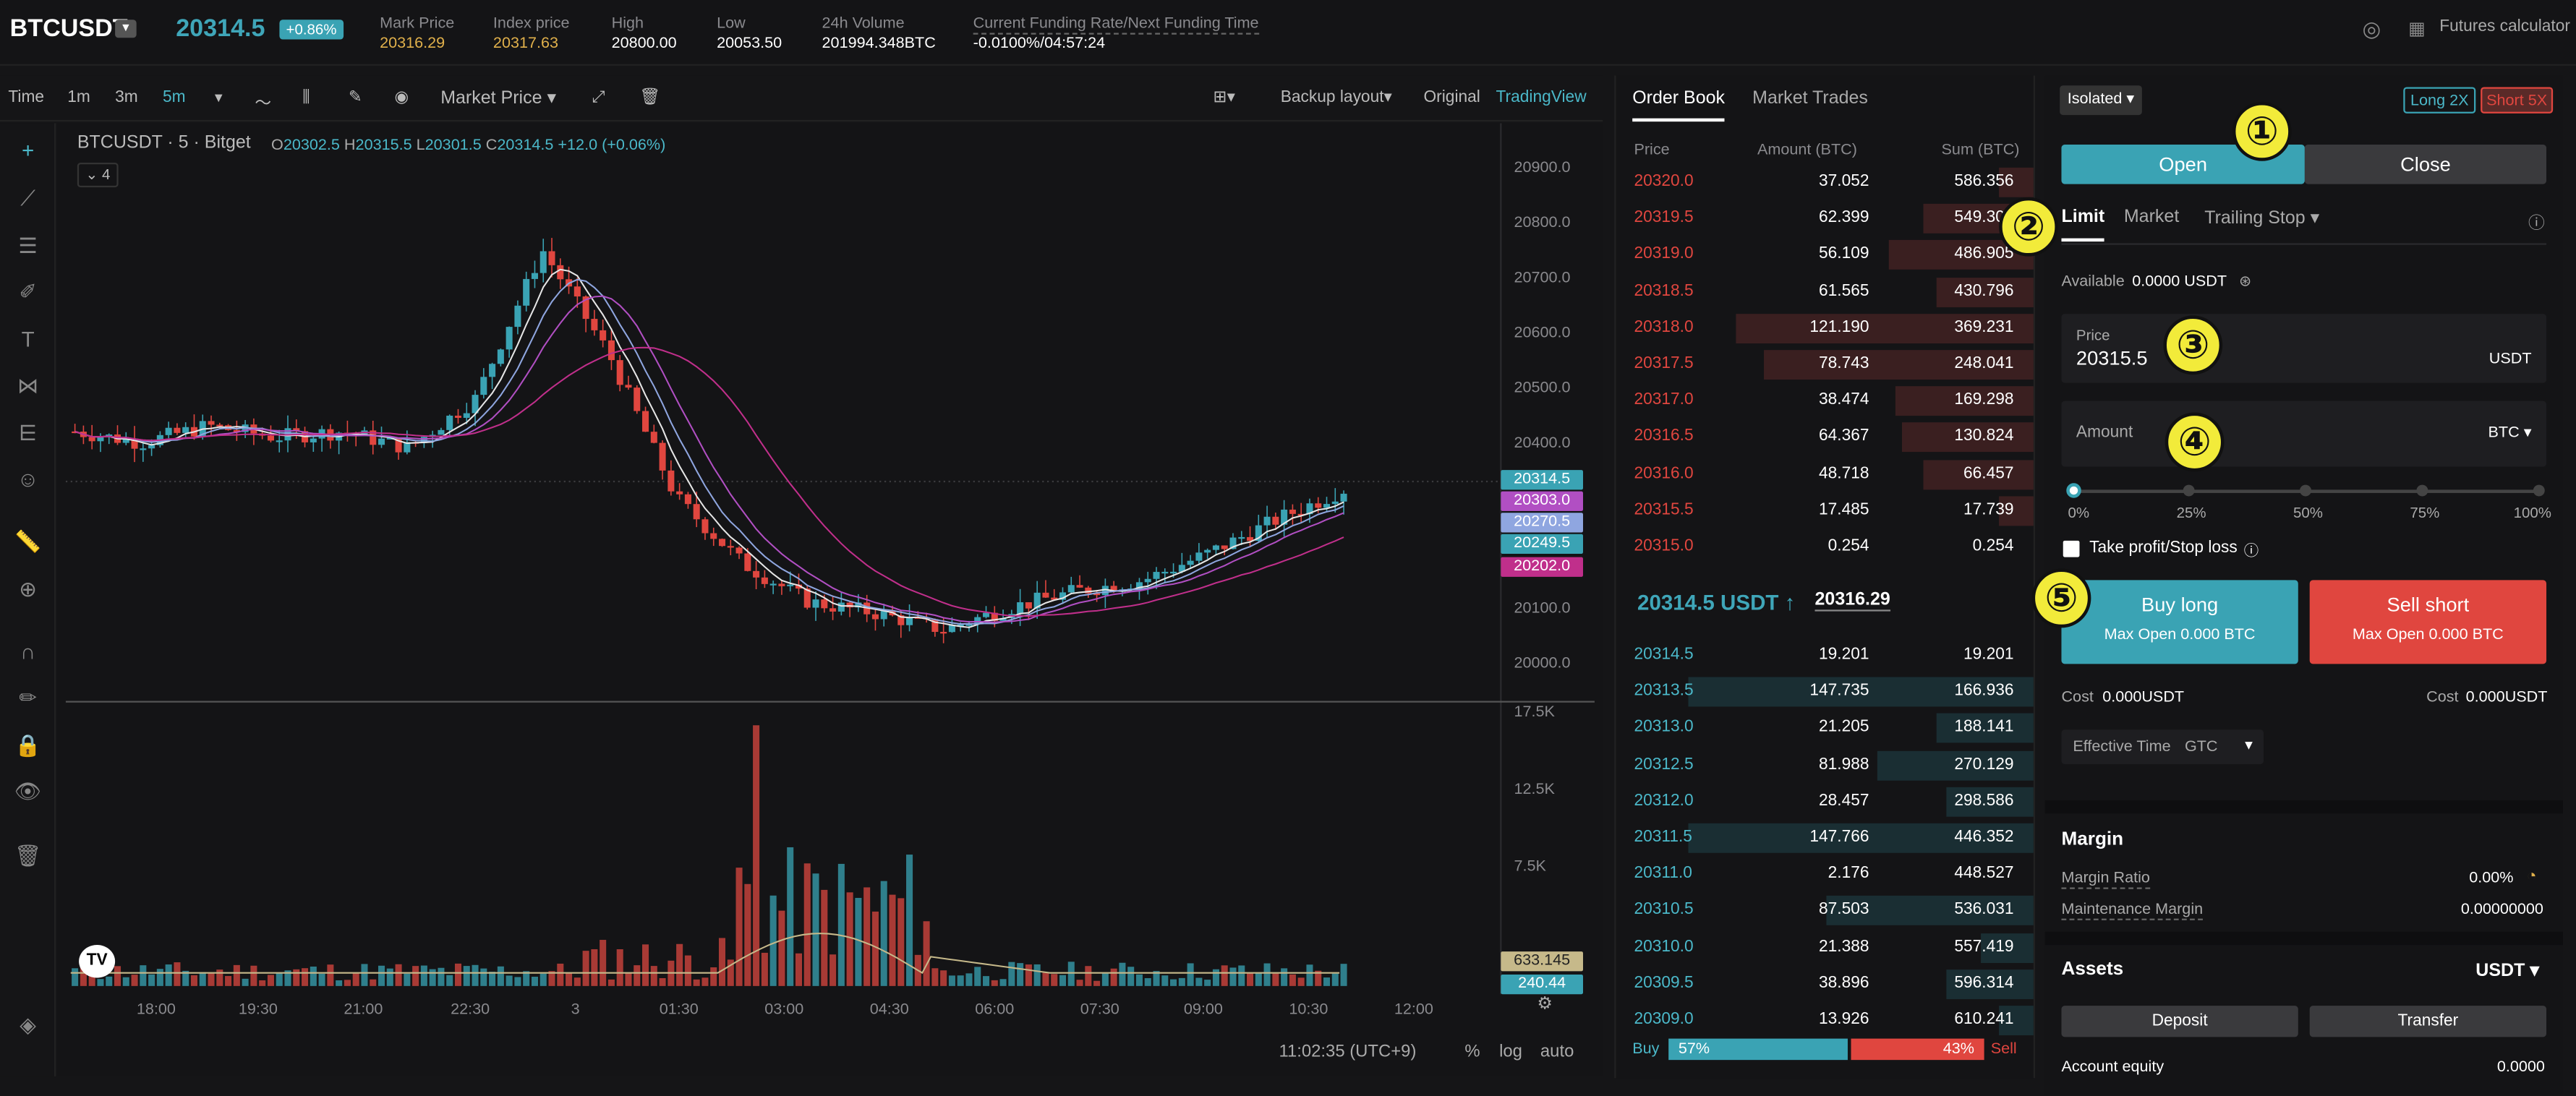 The width and height of the screenshot is (2576, 1096). Describe the element at coordinates (1827, 219) in the screenshot. I see `ask-row: 20319.5 62.399 549.304` at that location.